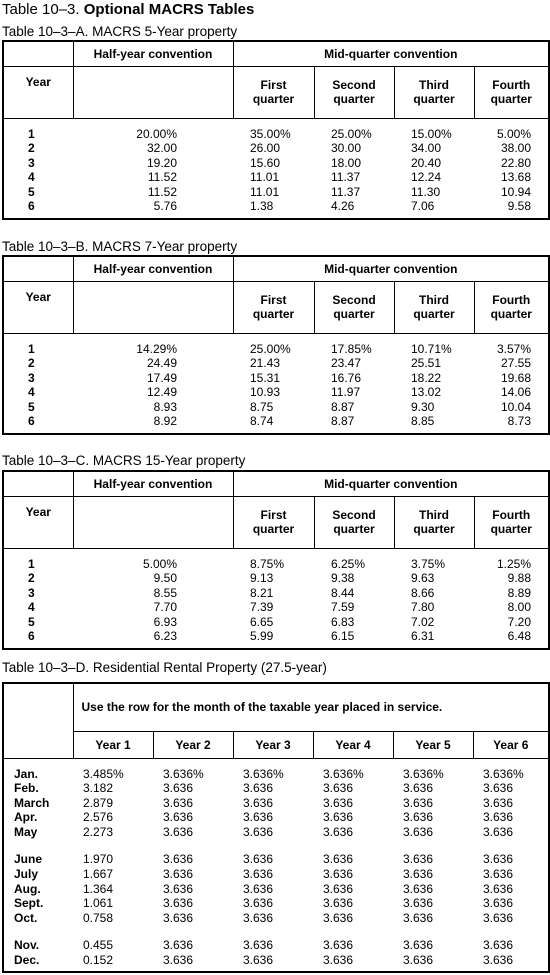  What do you see at coordinates (165, 621) in the screenshot?
I see `half-year-cell: 6.93` at bounding box center [165, 621].